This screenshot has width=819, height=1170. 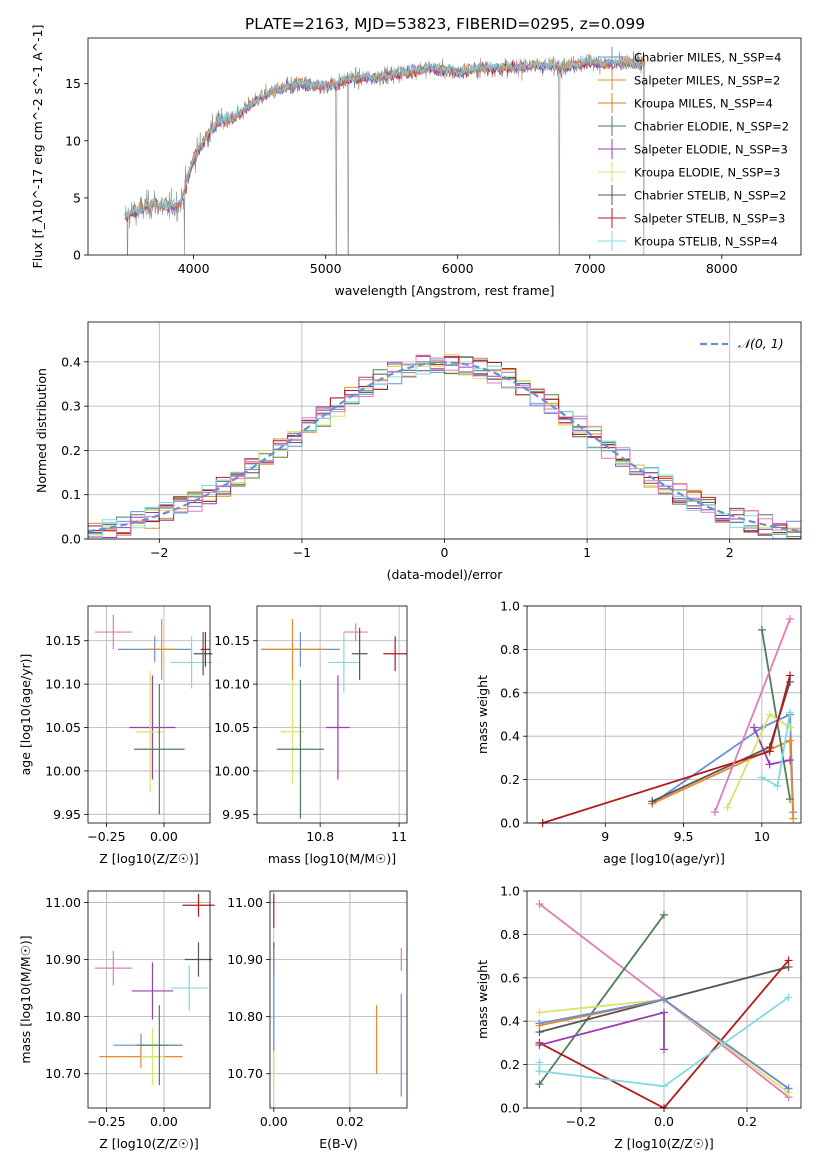 What do you see at coordinates (71, 450) in the screenshot?
I see `y-tick-label: 0.2` at bounding box center [71, 450].